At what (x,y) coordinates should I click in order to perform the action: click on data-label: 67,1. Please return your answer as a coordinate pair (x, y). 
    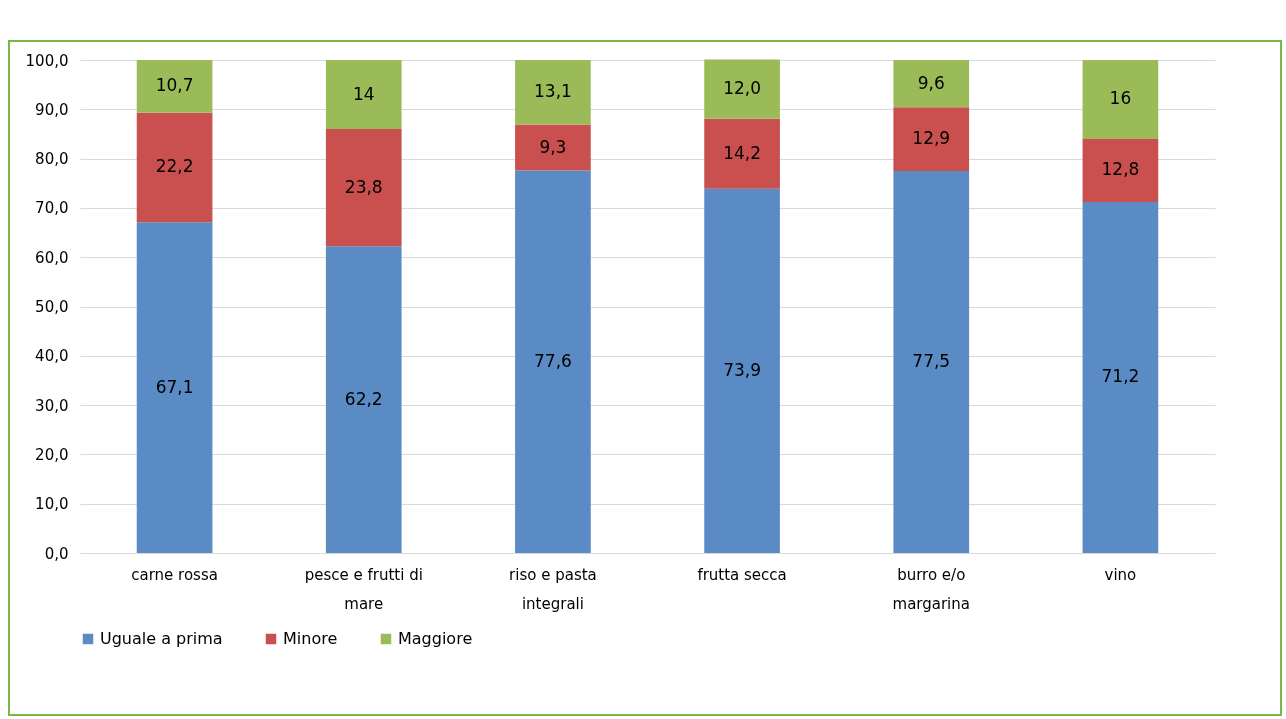
    Looking at the image, I should click on (174, 386).